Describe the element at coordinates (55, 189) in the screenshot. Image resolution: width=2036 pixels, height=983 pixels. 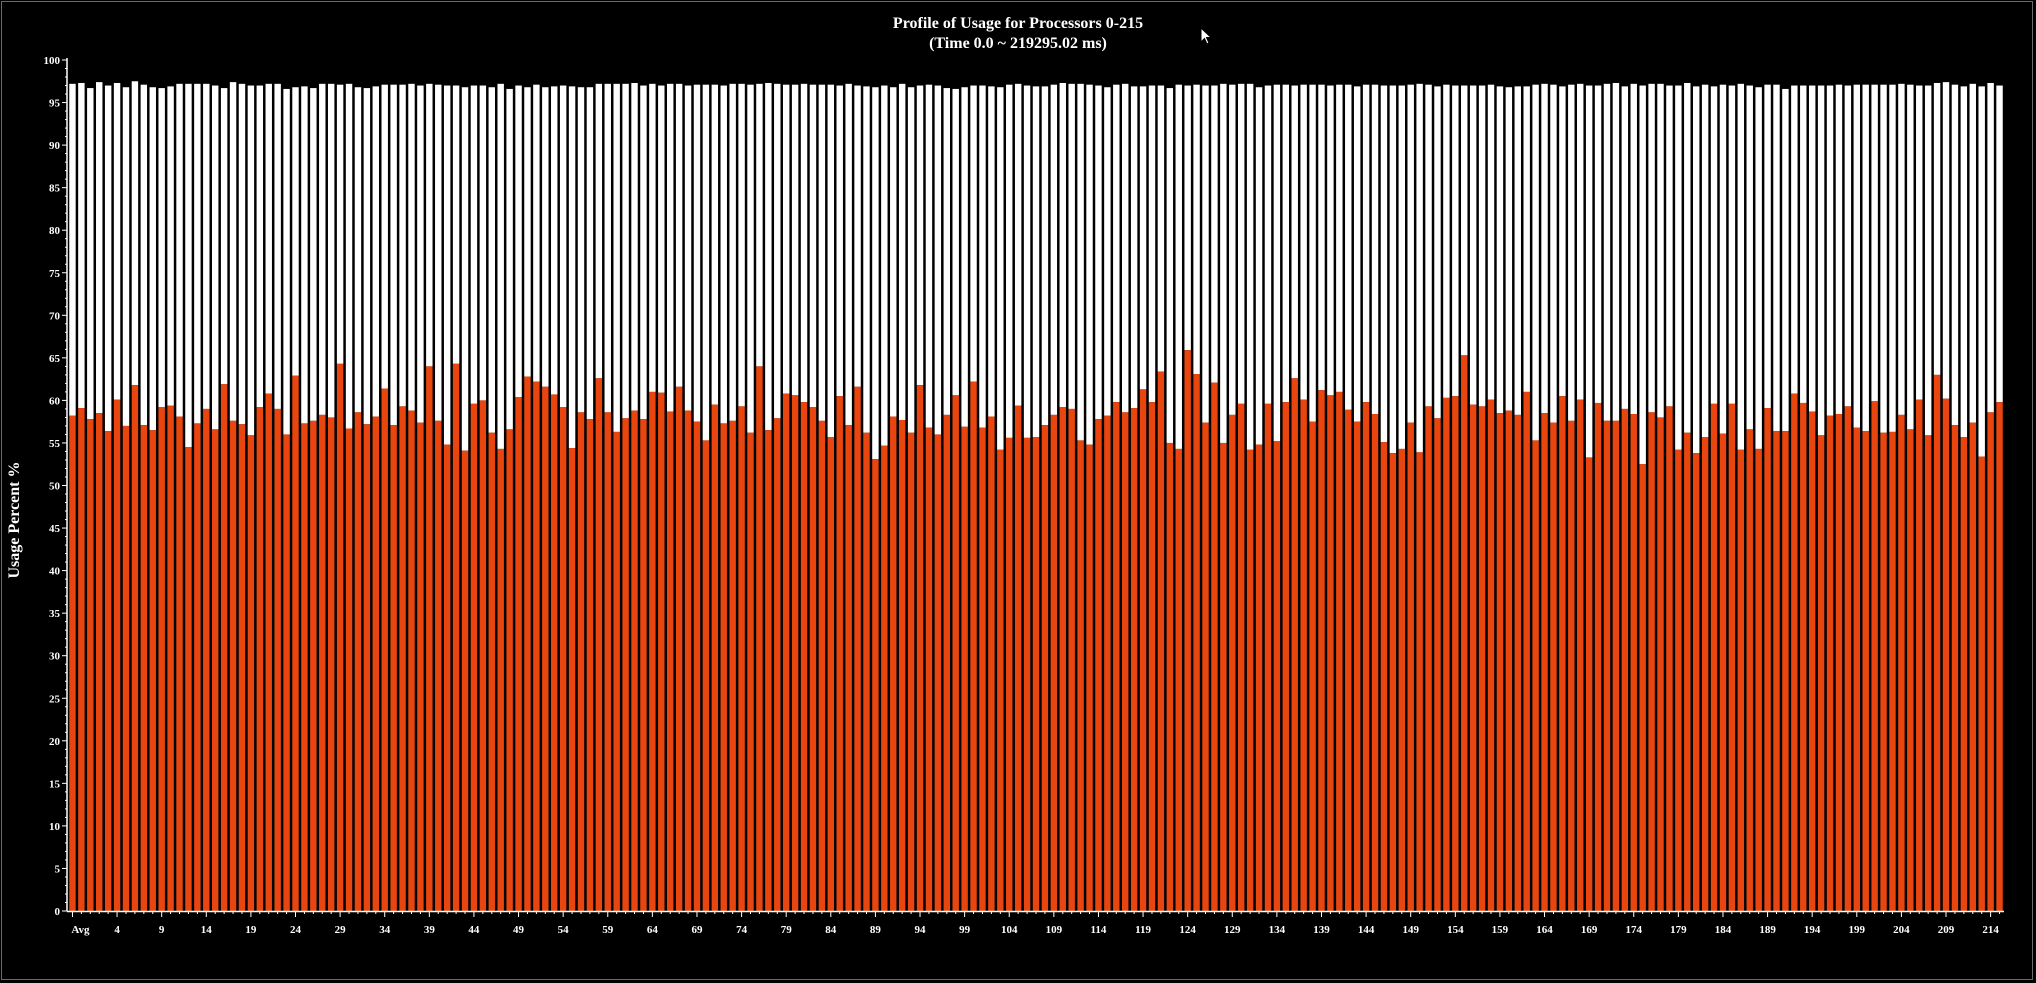
I see `y-tick-label: 85` at that location.